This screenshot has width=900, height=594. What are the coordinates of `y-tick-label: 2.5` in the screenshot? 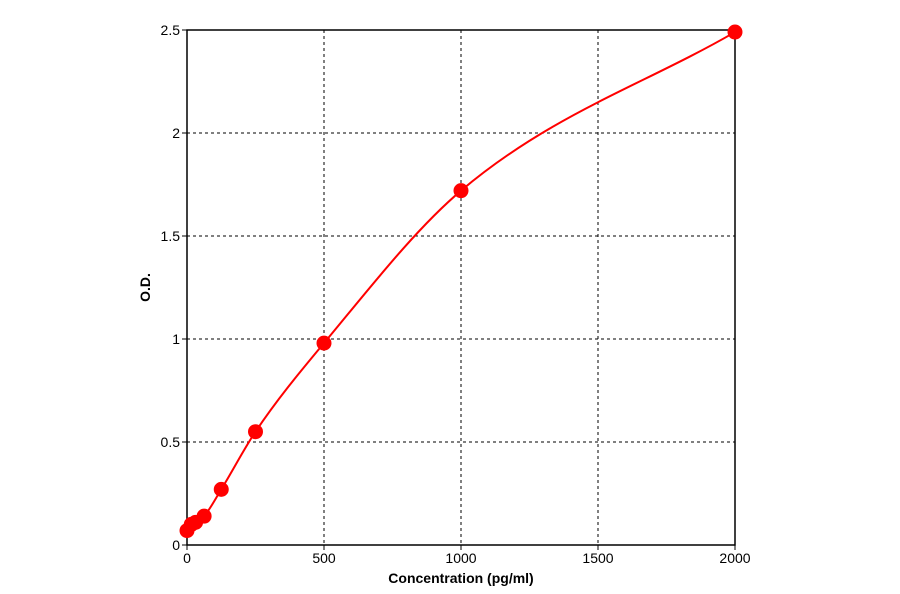 It's located at (171, 30).